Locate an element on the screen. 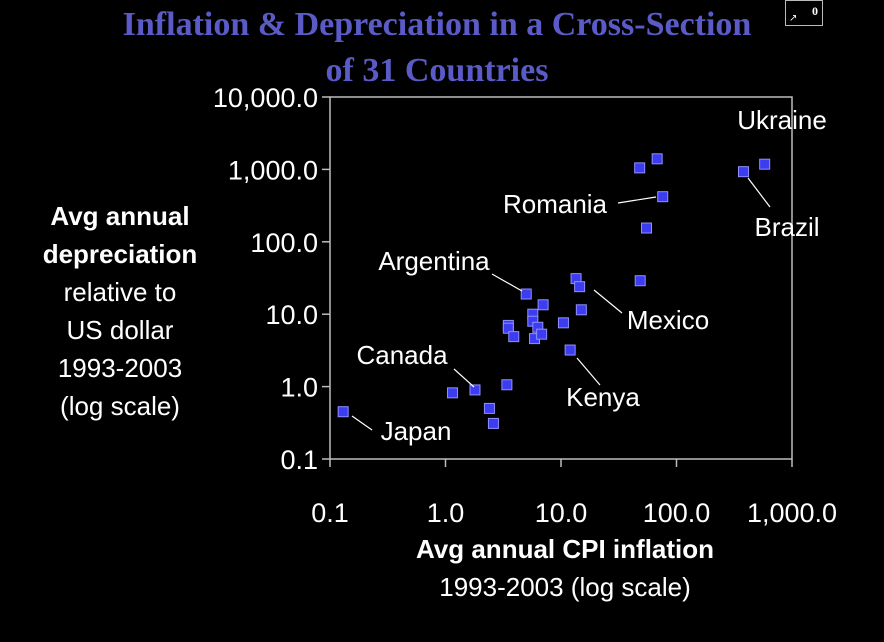 This screenshot has height=642, width=884. y-axis-label-line3: relative to is located at coordinates (120, 292).